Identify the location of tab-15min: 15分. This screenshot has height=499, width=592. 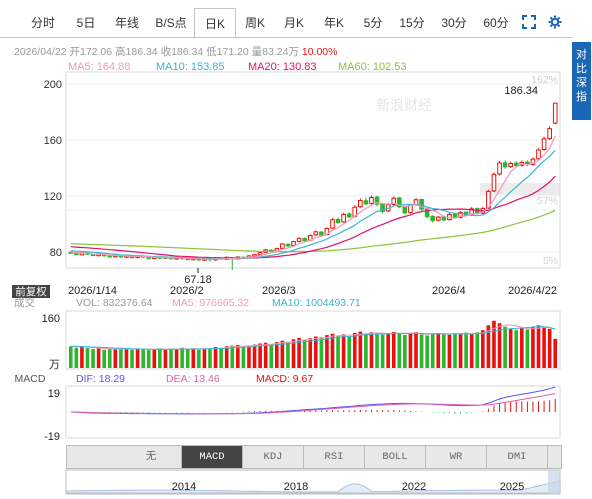
(412, 23).